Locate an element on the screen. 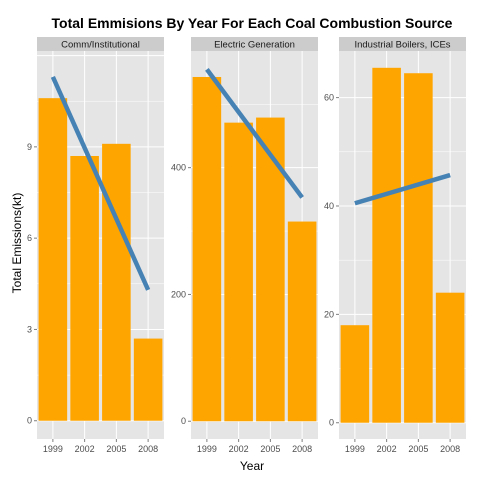 Image resolution: width=480 pixels, height=480 pixels. y-tick-label: 40 is located at coordinates (329, 206).